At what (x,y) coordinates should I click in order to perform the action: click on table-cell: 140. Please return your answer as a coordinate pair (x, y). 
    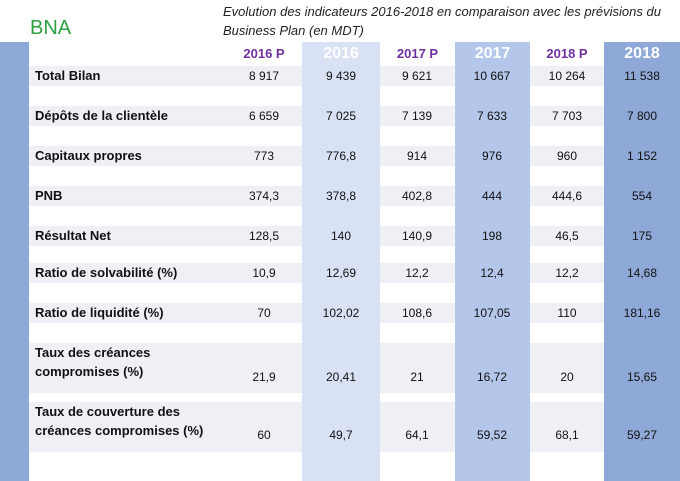
    Looking at the image, I should click on (341, 236).